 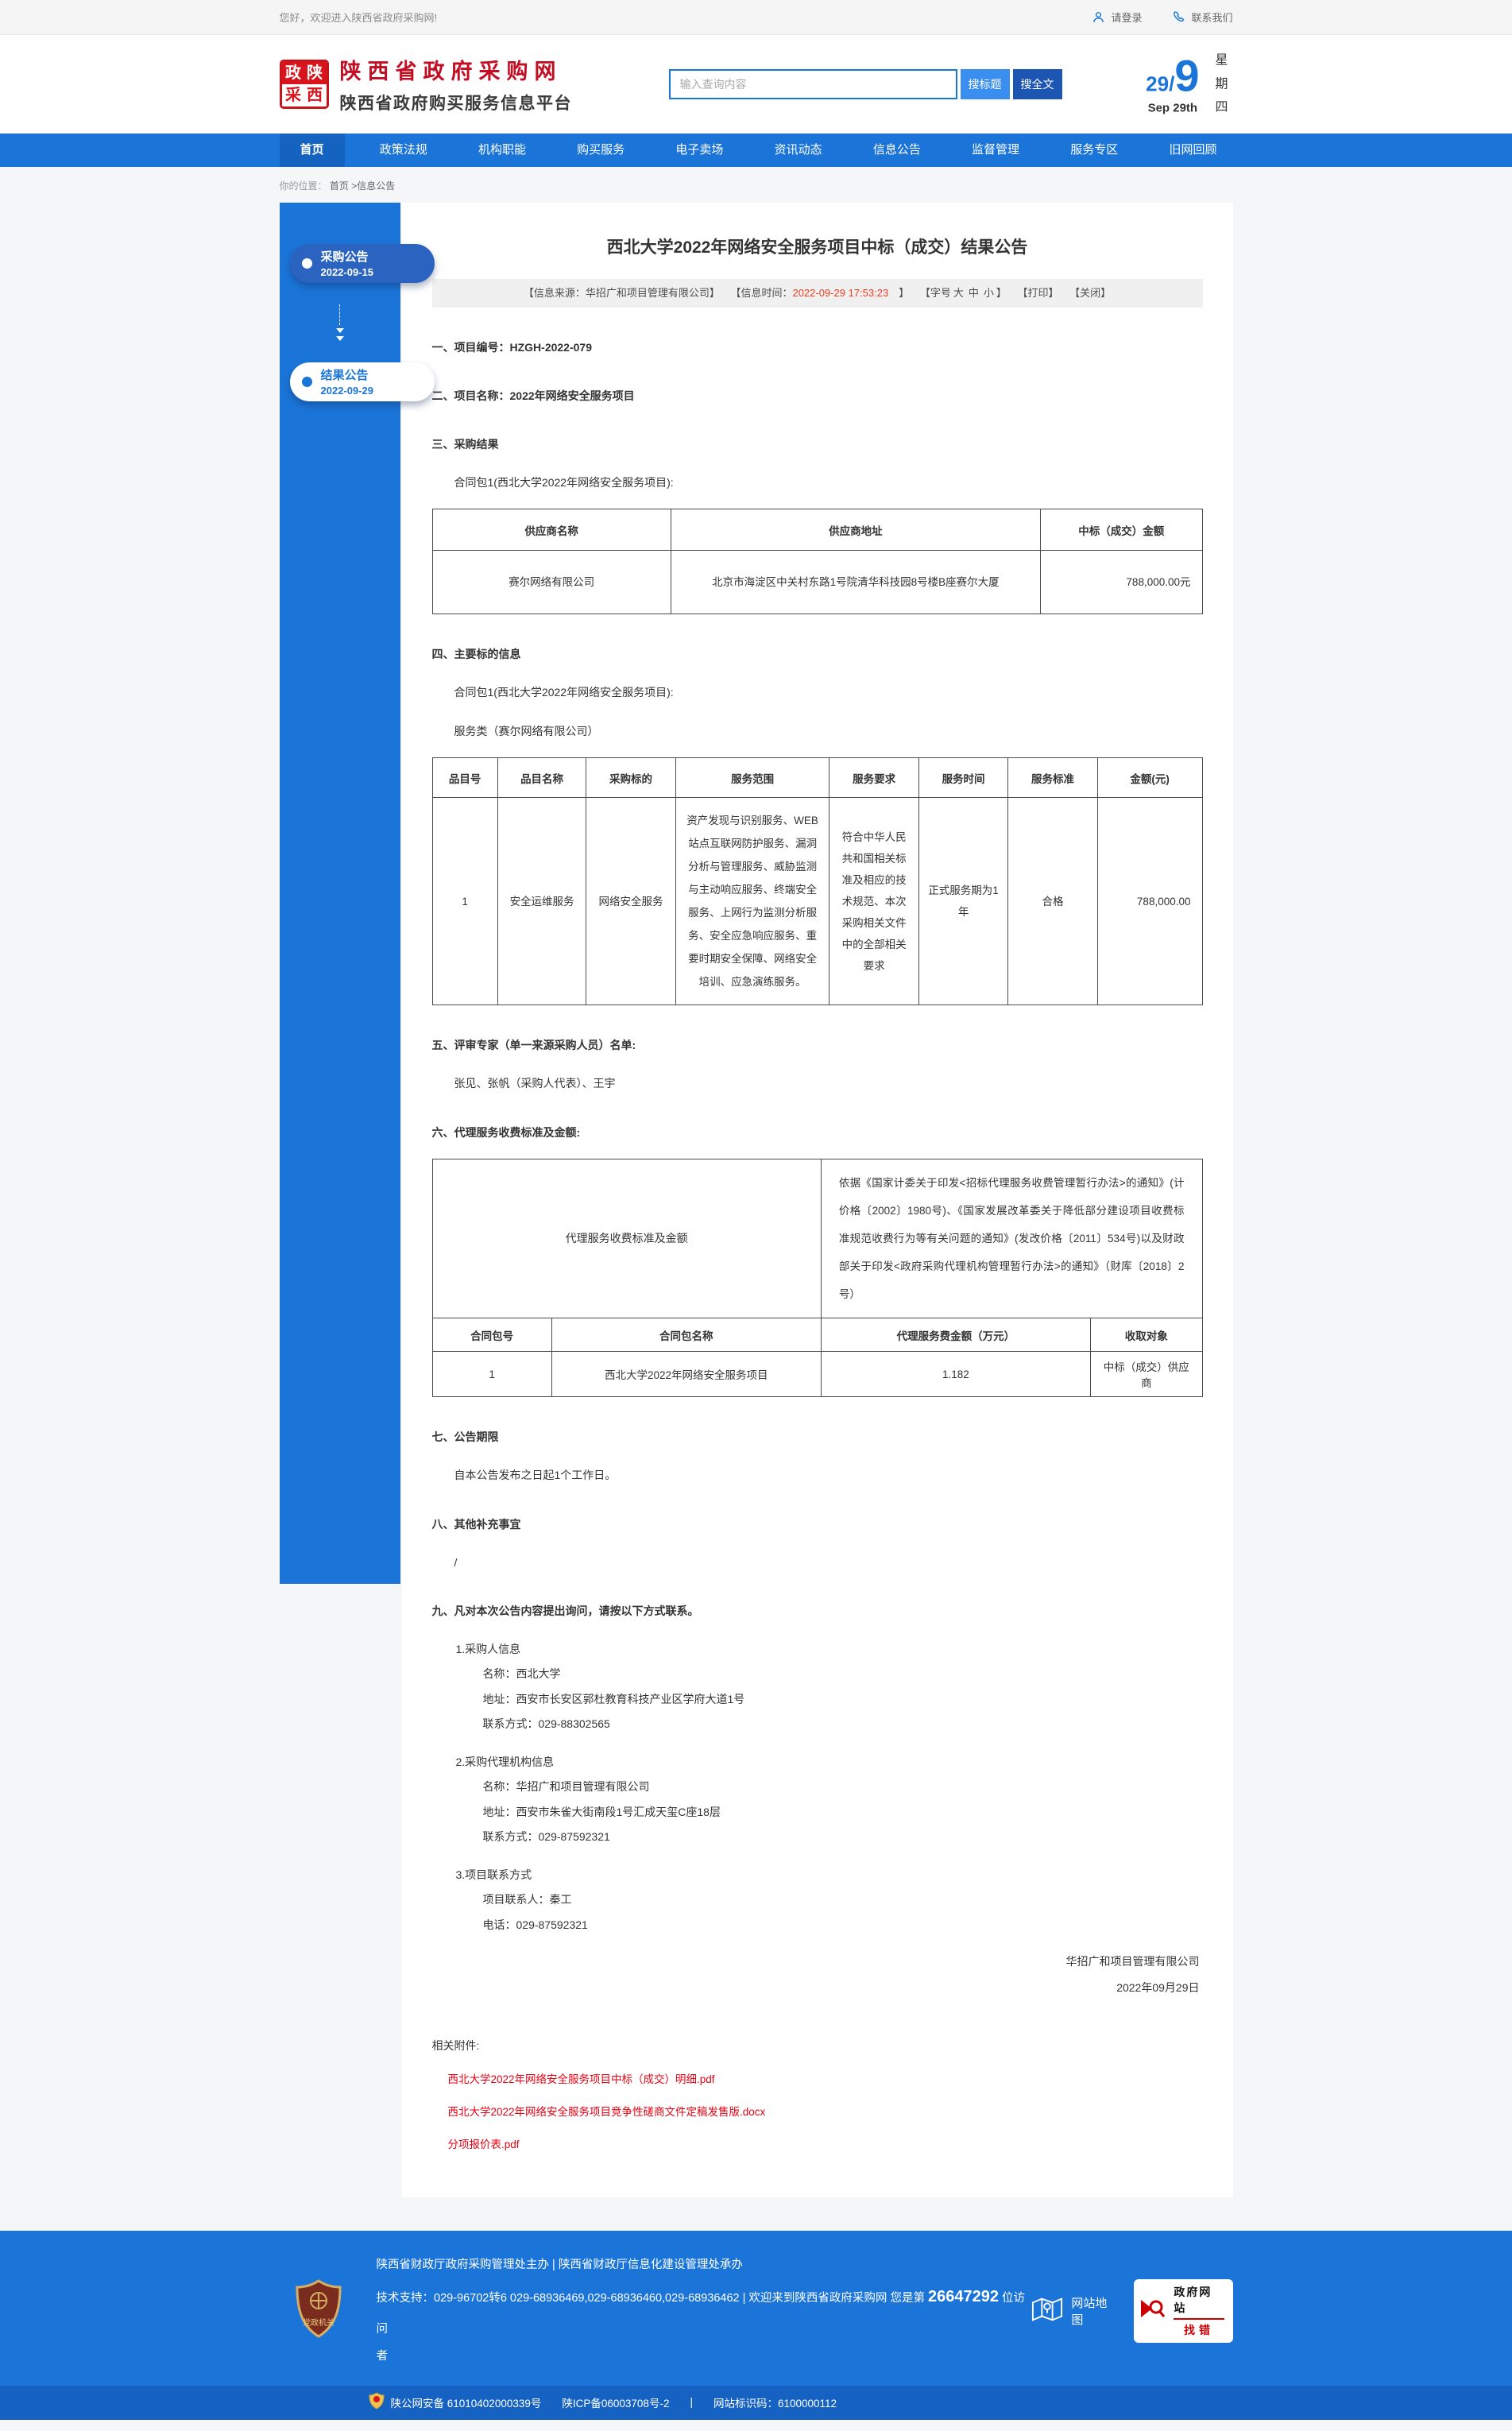 I want to click on signature-org: 华招广和项目管理有限公司, so click(x=1132, y=1961).